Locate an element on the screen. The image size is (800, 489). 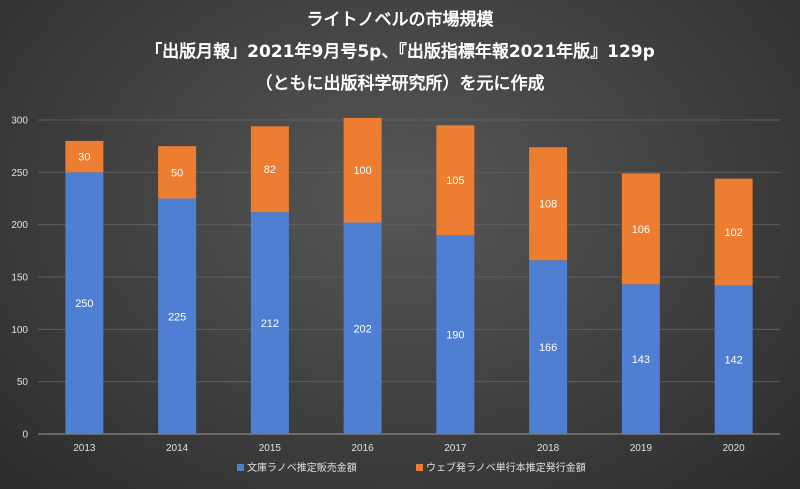
data-label-2013-series-1: 30 is located at coordinates (84, 158).